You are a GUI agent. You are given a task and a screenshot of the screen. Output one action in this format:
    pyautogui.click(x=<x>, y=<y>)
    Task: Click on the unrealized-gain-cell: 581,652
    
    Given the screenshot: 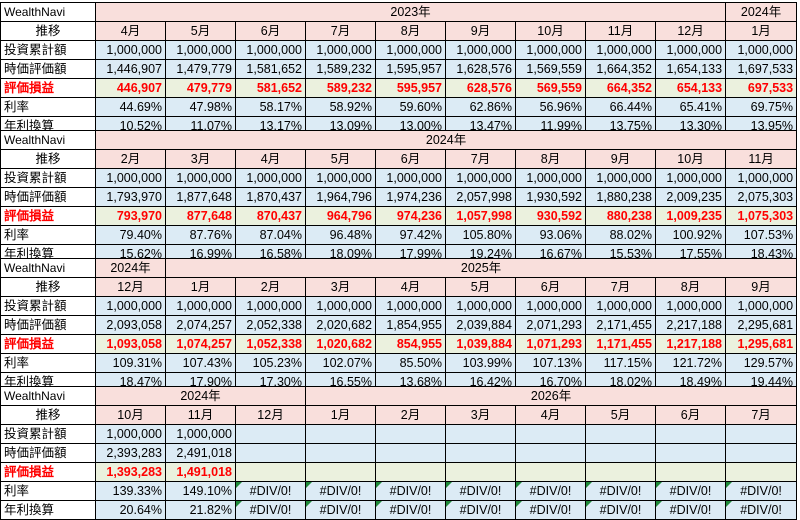 What is the action you would take?
    pyautogui.click(x=270, y=88)
    